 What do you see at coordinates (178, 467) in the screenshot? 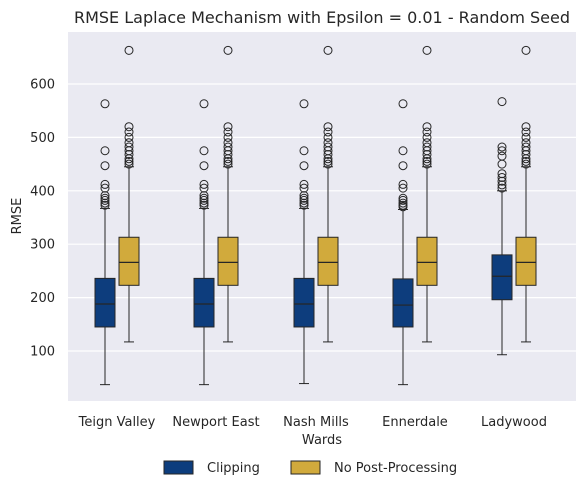
I see `legend-swatch-clipping` at bounding box center [178, 467].